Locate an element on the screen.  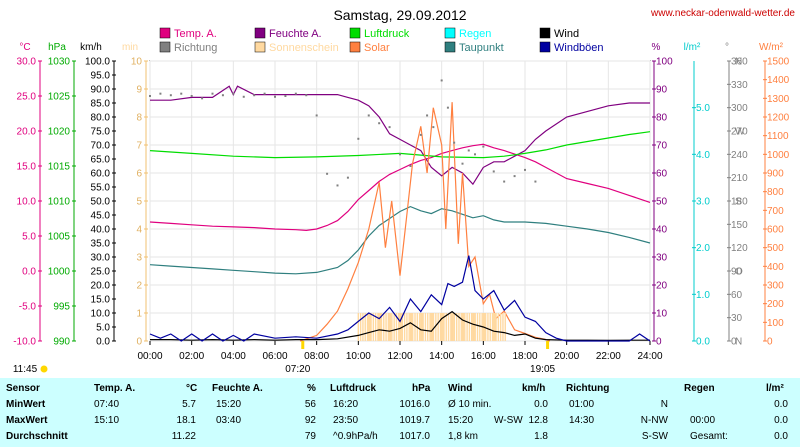
tick-humidity: 0 is located at coordinates (659, 342).